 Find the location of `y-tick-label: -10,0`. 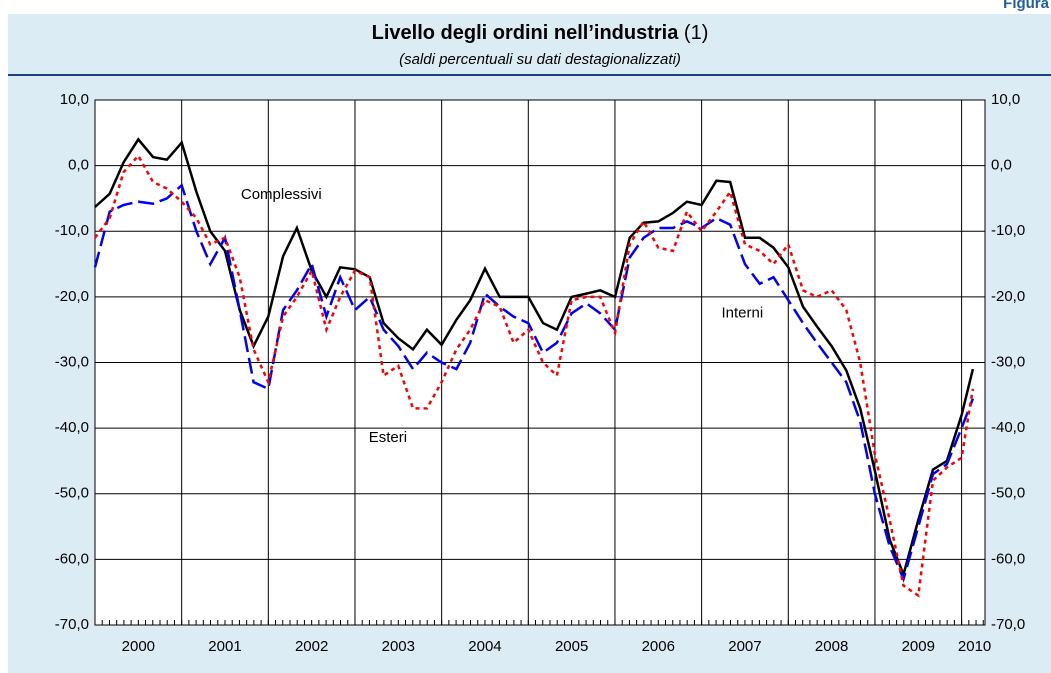

y-tick-label: -10,0 is located at coordinates (72, 230).